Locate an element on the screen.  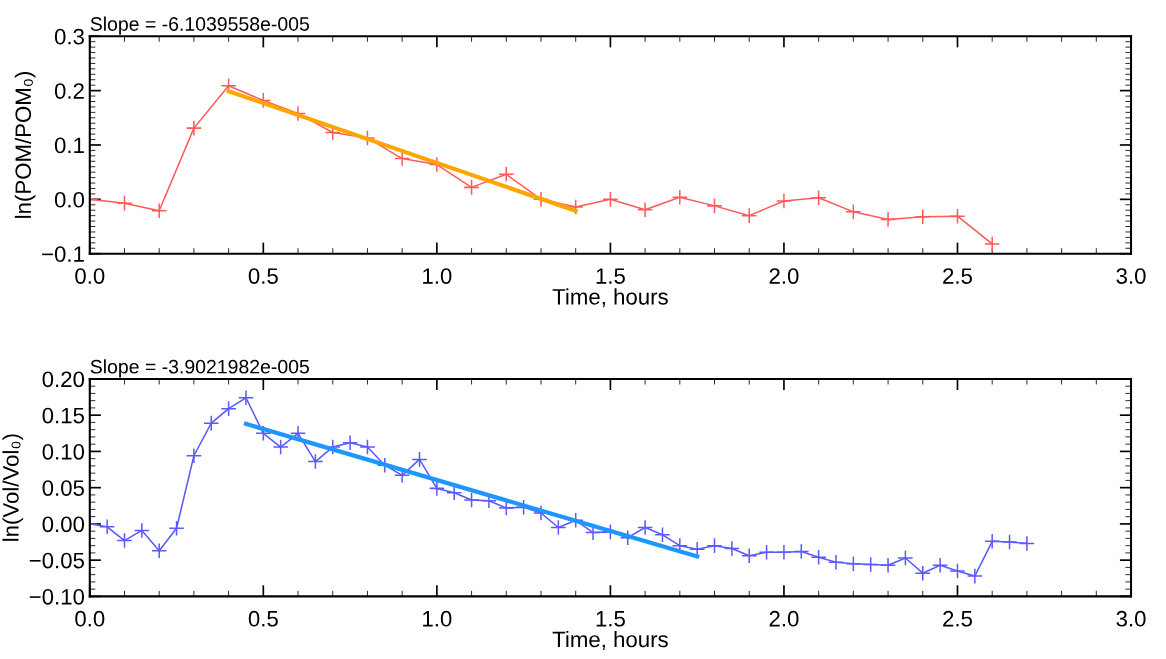
y-tick-label: 0.15 is located at coordinates (63, 415).